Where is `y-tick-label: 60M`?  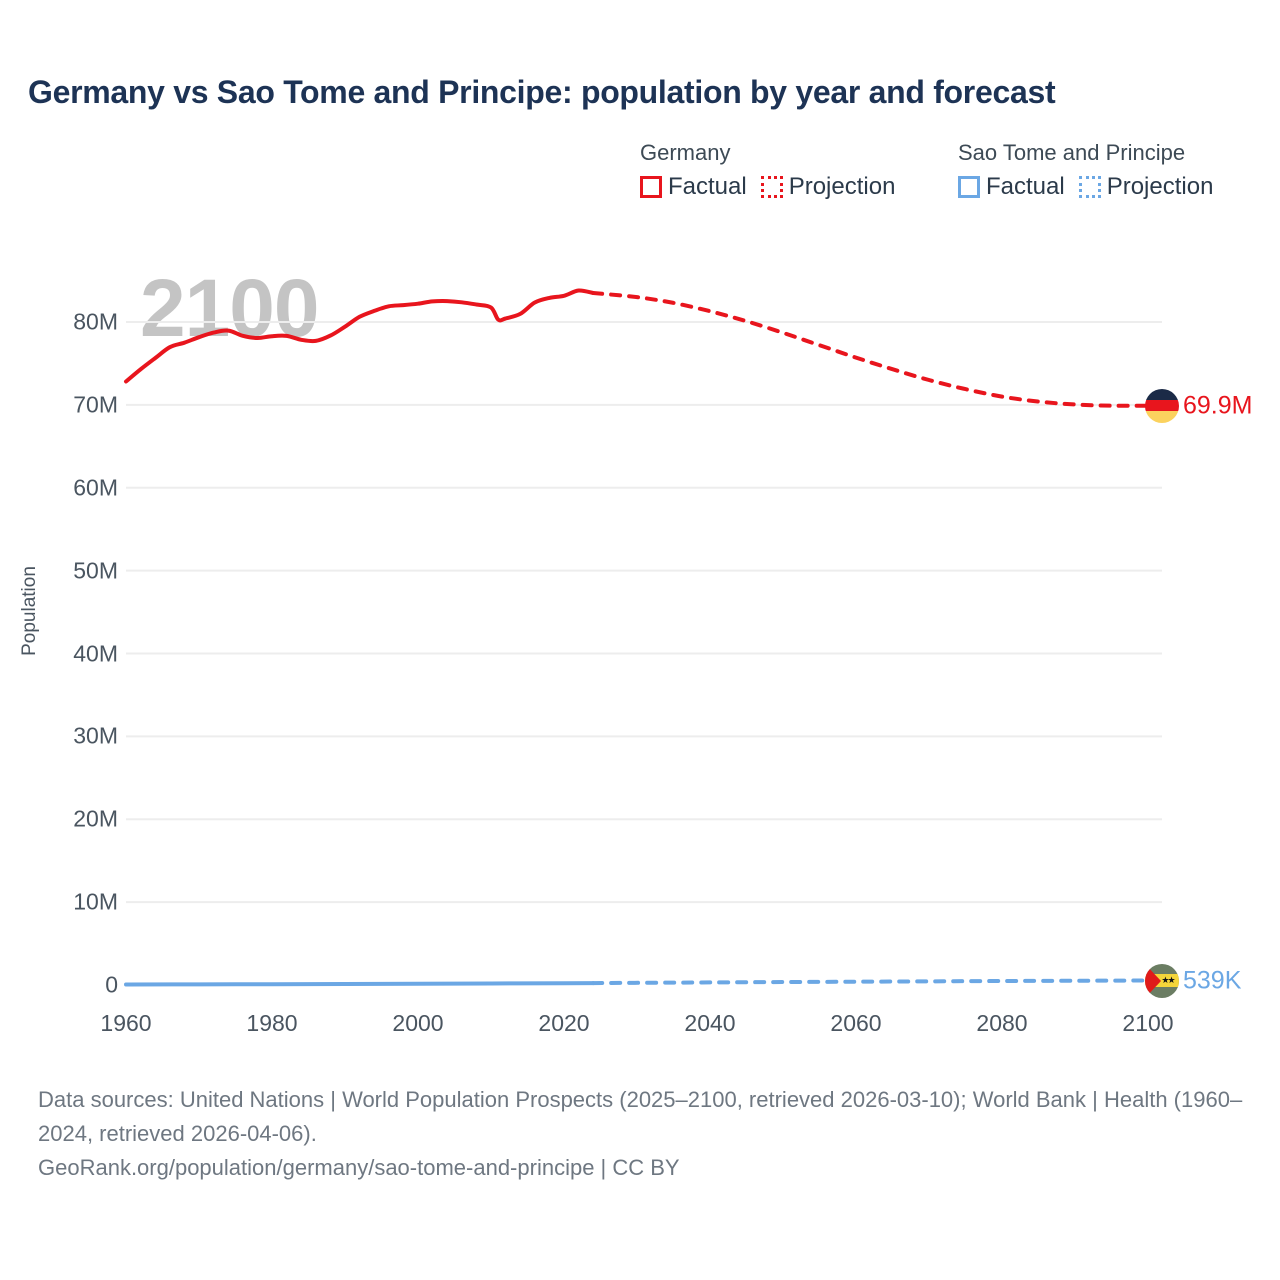 y-tick-label: 60M is located at coordinates (95, 487).